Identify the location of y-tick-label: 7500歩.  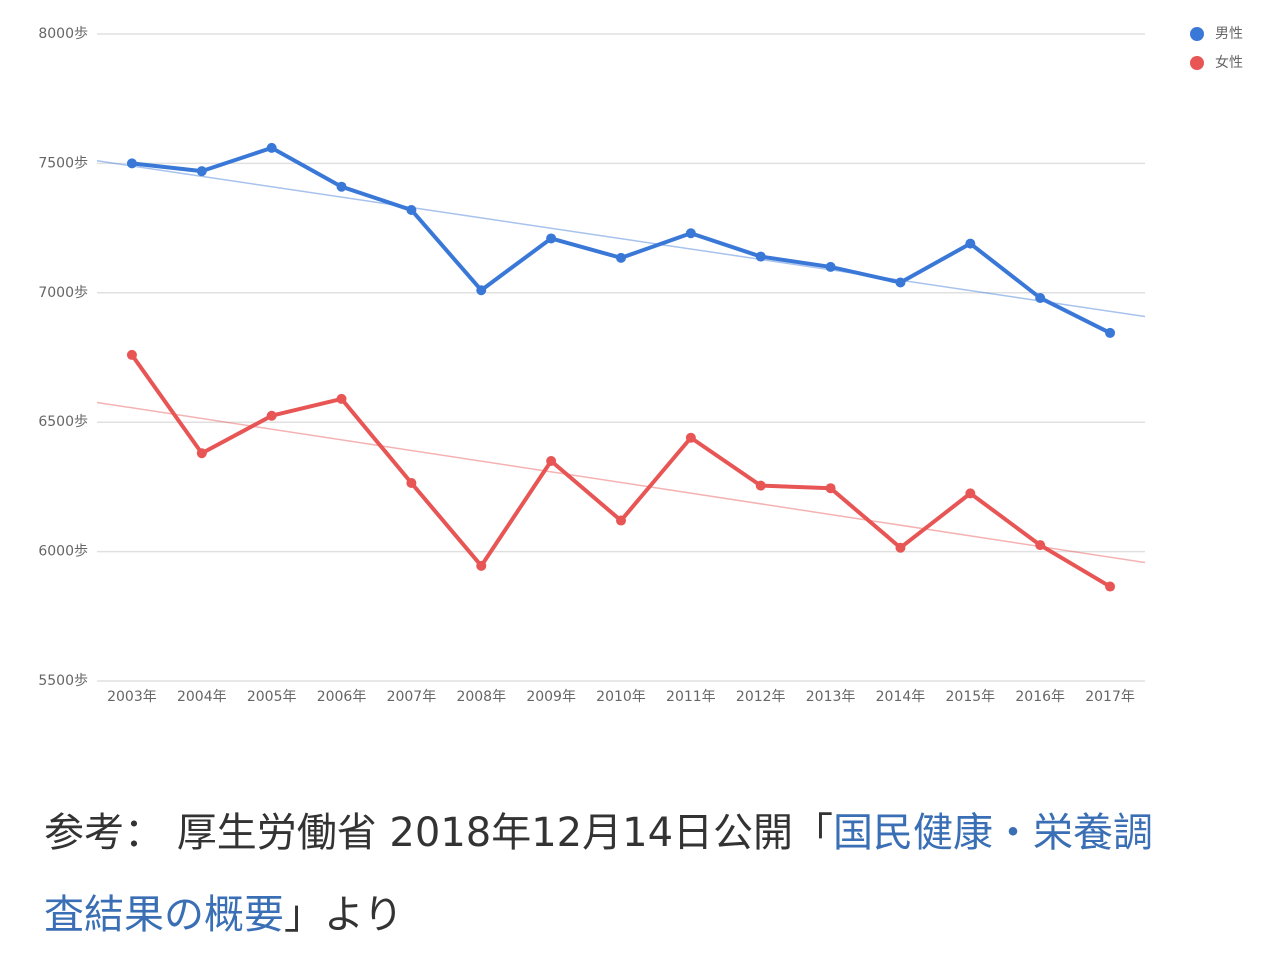
(63, 163).